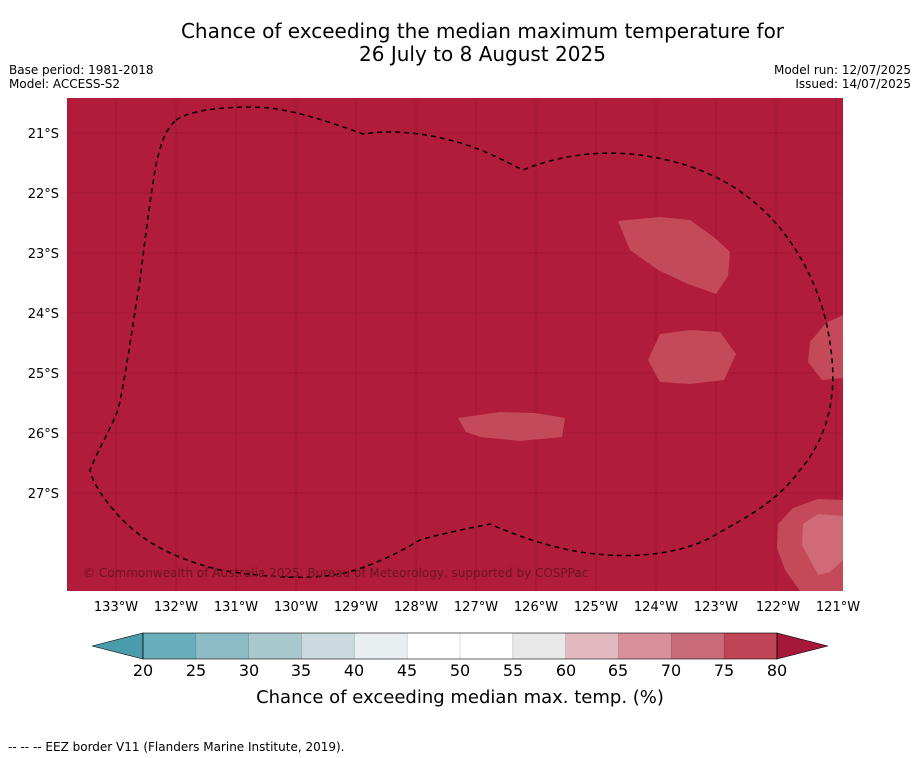 The width and height of the screenshot is (919, 758). I want to click on model-run-text: Model run: 12/07/2025, so click(842, 70).